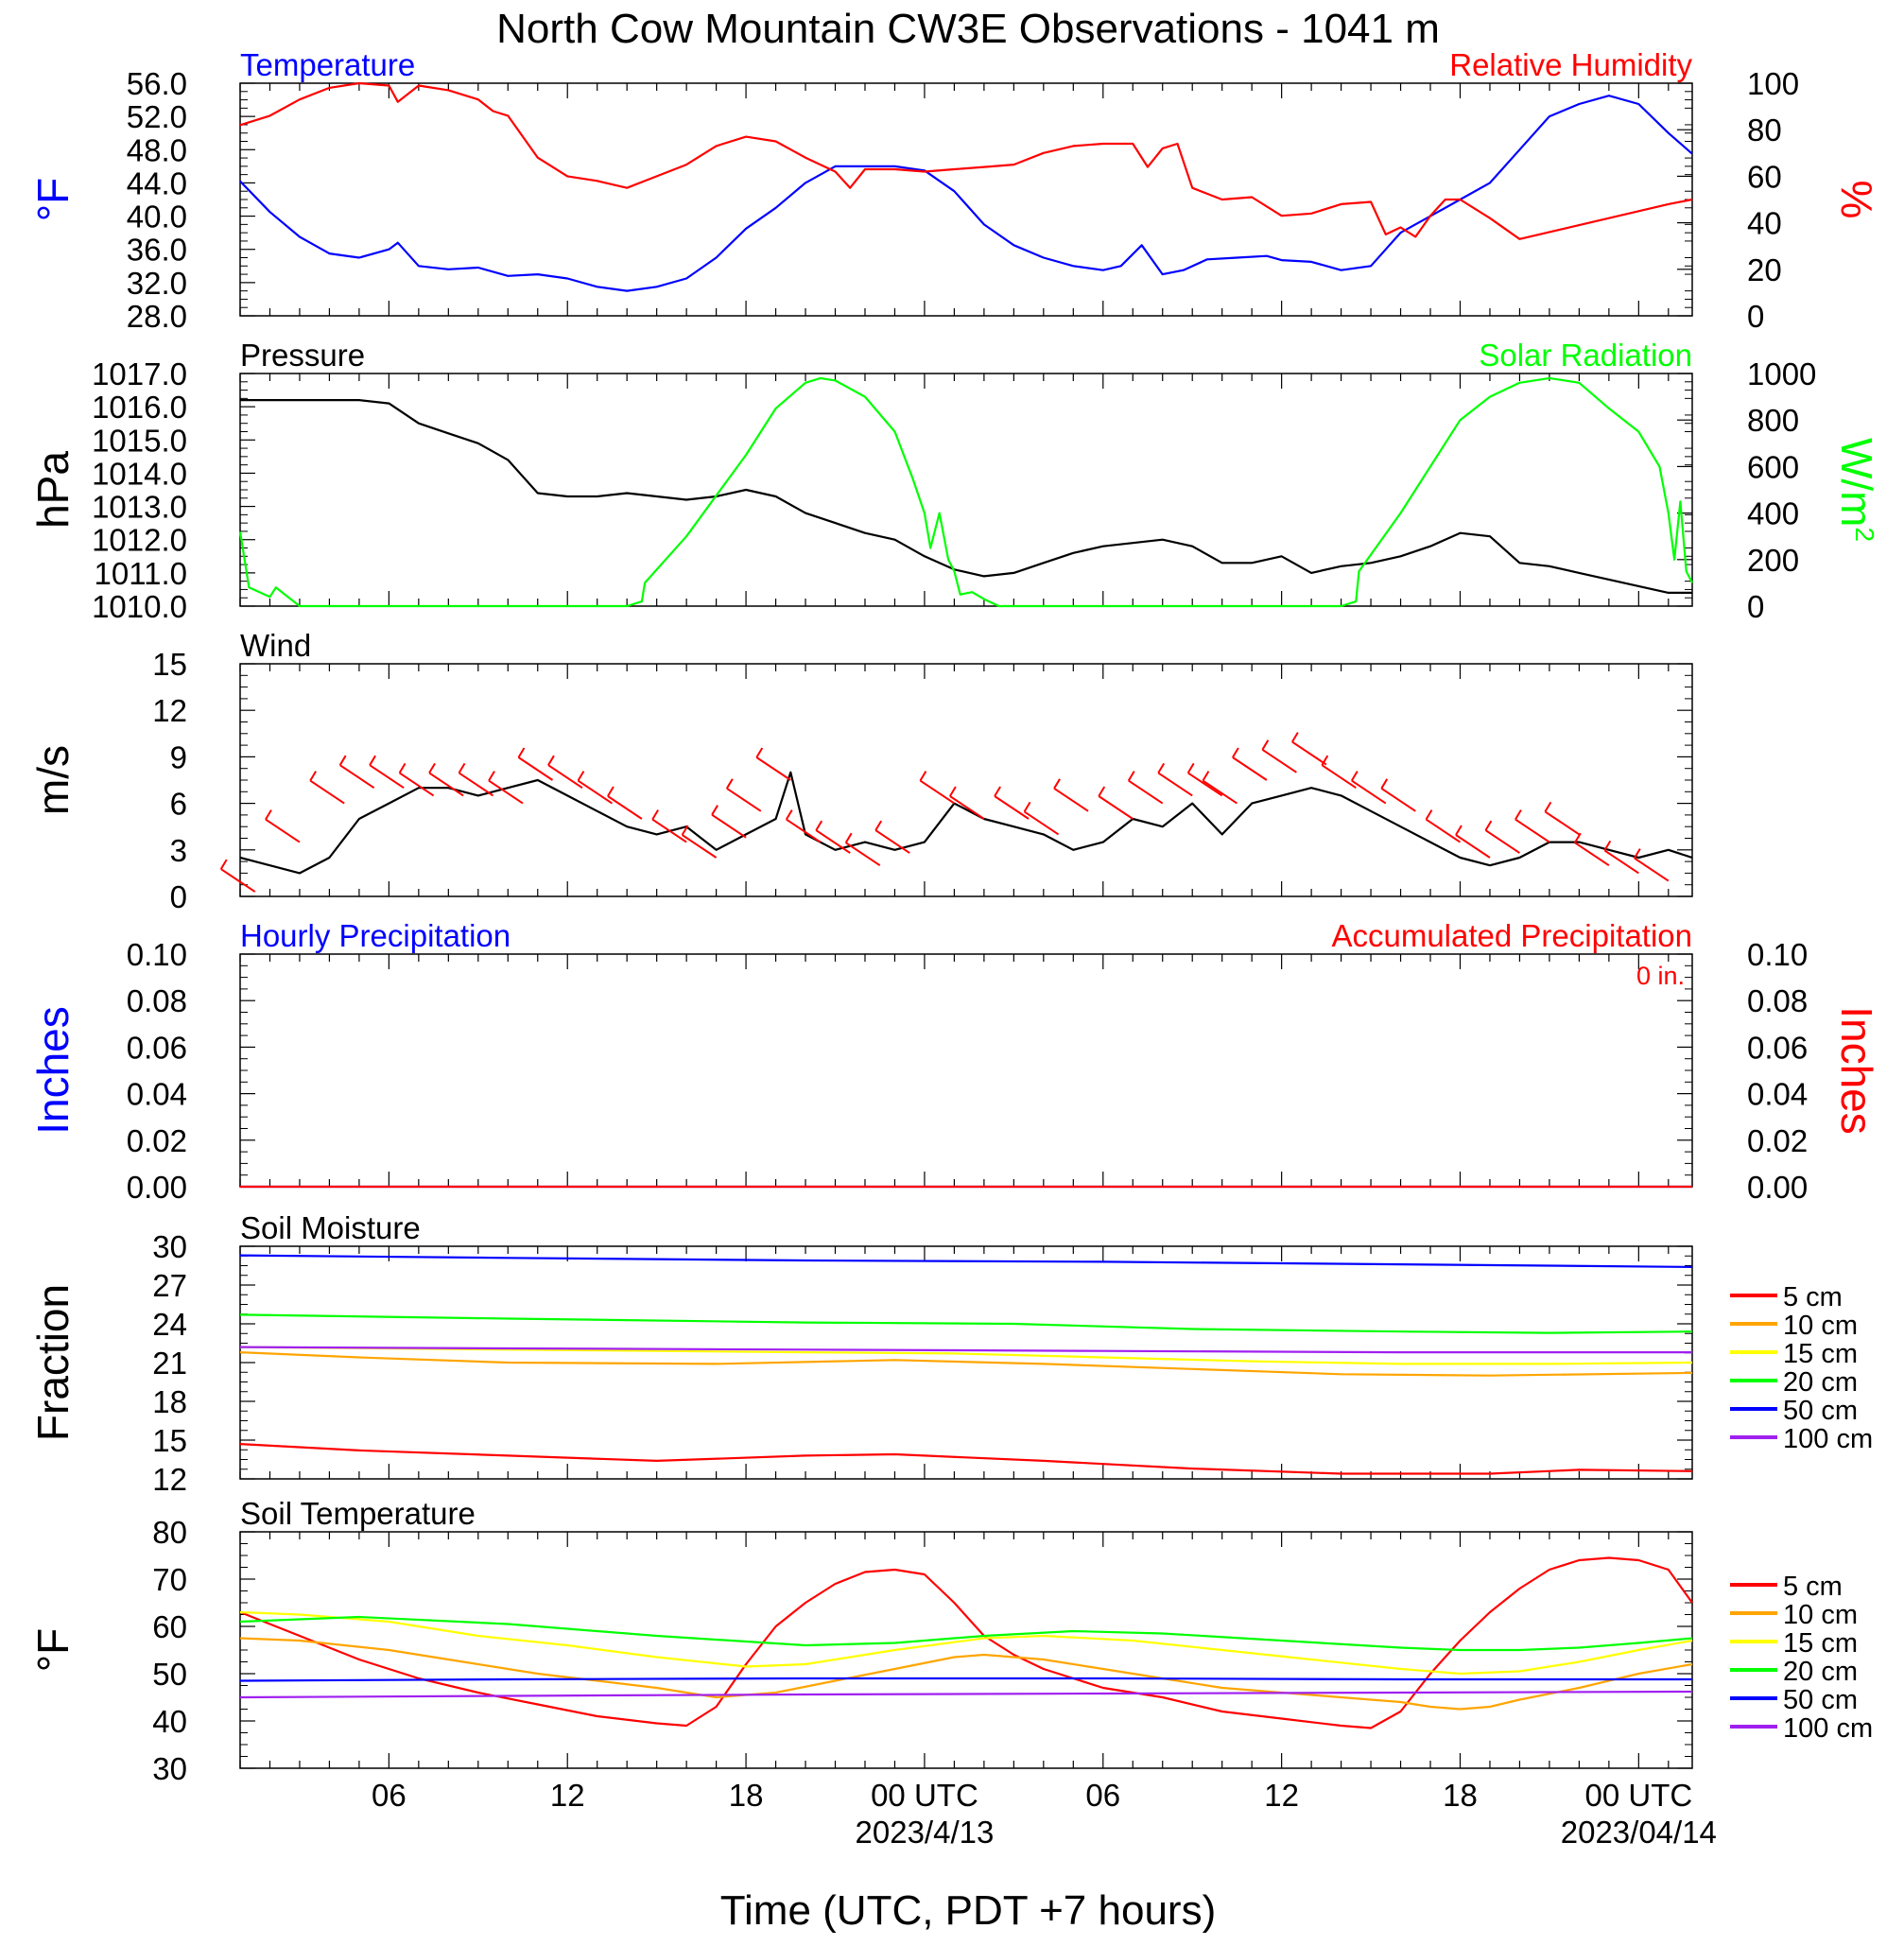 This screenshot has width=1904, height=1946. What do you see at coordinates (169, 1580) in the screenshot?
I see `y-tick-label-left: 70` at bounding box center [169, 1580].